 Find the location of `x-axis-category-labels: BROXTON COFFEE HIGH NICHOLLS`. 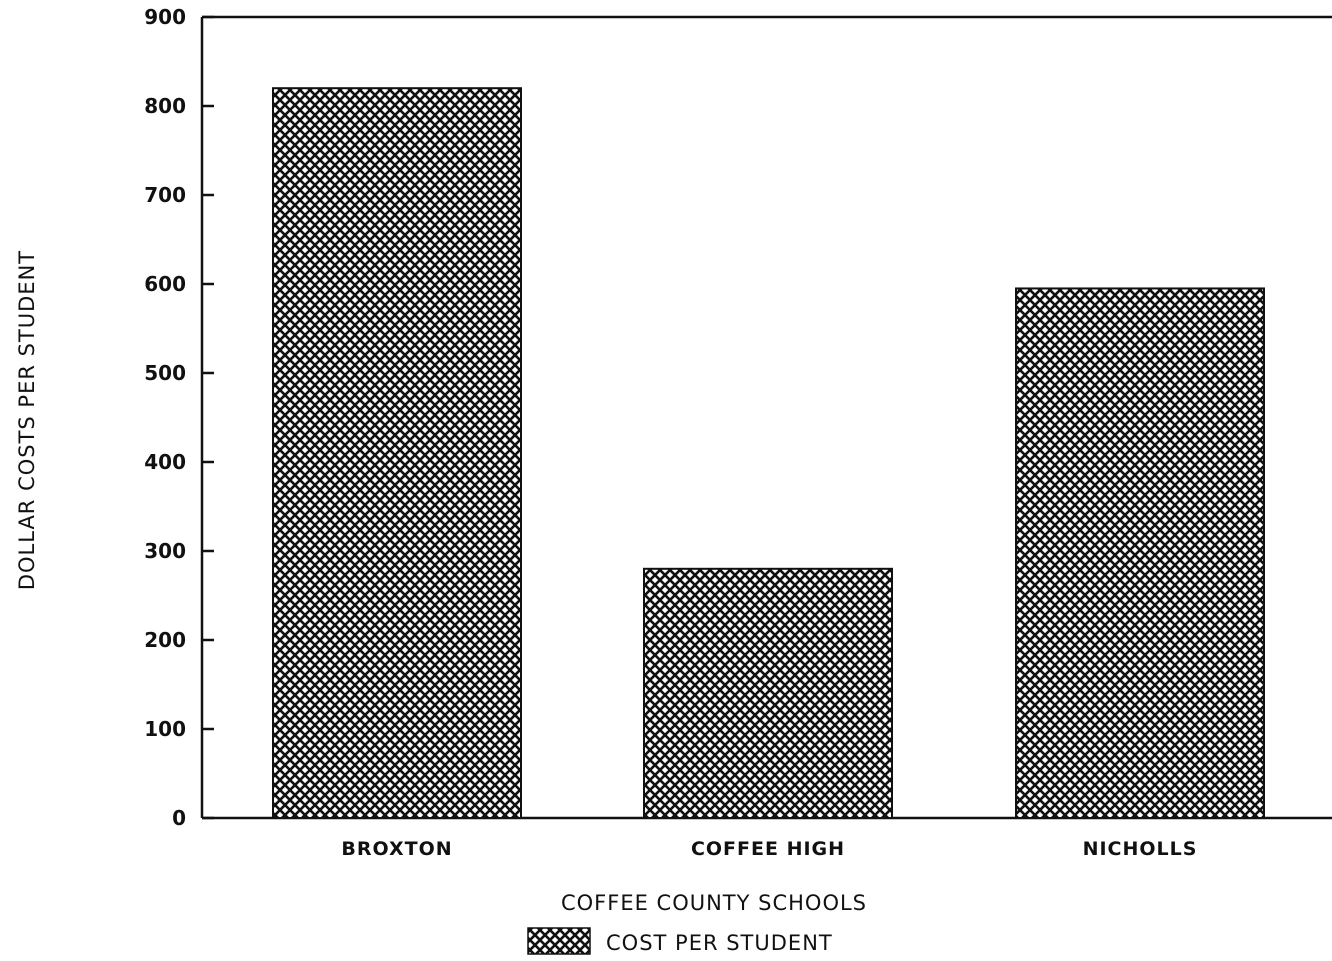

x-axis-category-labels: BROXTON COFFEE HIGH NICHOLLS is located at coordinates (769, 849).